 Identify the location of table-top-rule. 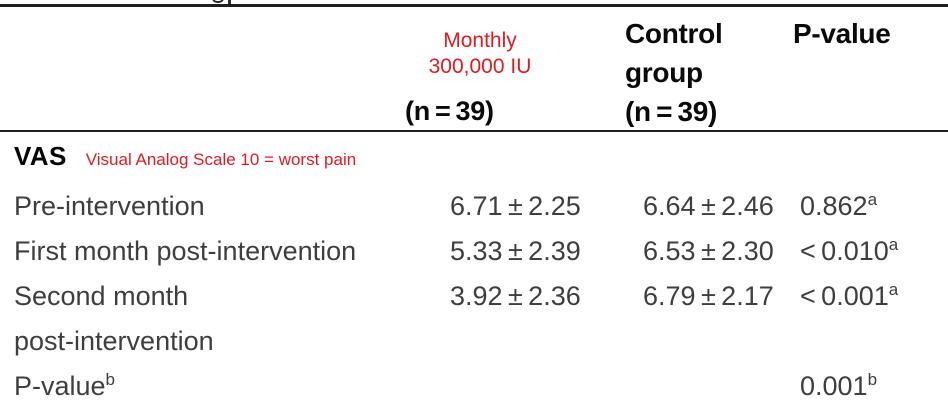
(474, 5).